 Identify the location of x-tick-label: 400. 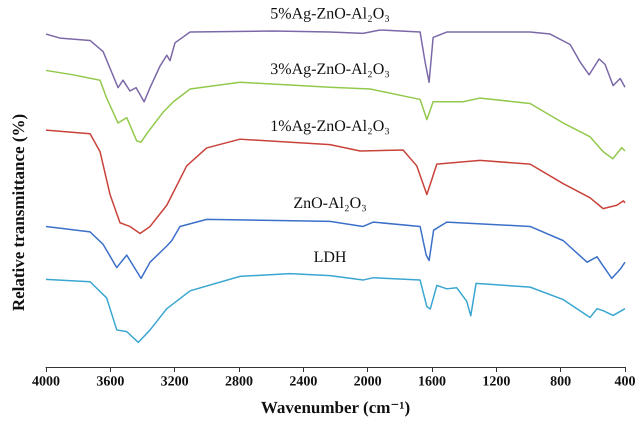
(625, 382).